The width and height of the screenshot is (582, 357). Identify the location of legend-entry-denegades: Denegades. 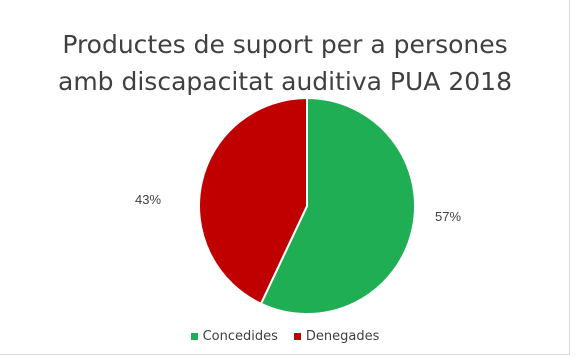
(336, 336).